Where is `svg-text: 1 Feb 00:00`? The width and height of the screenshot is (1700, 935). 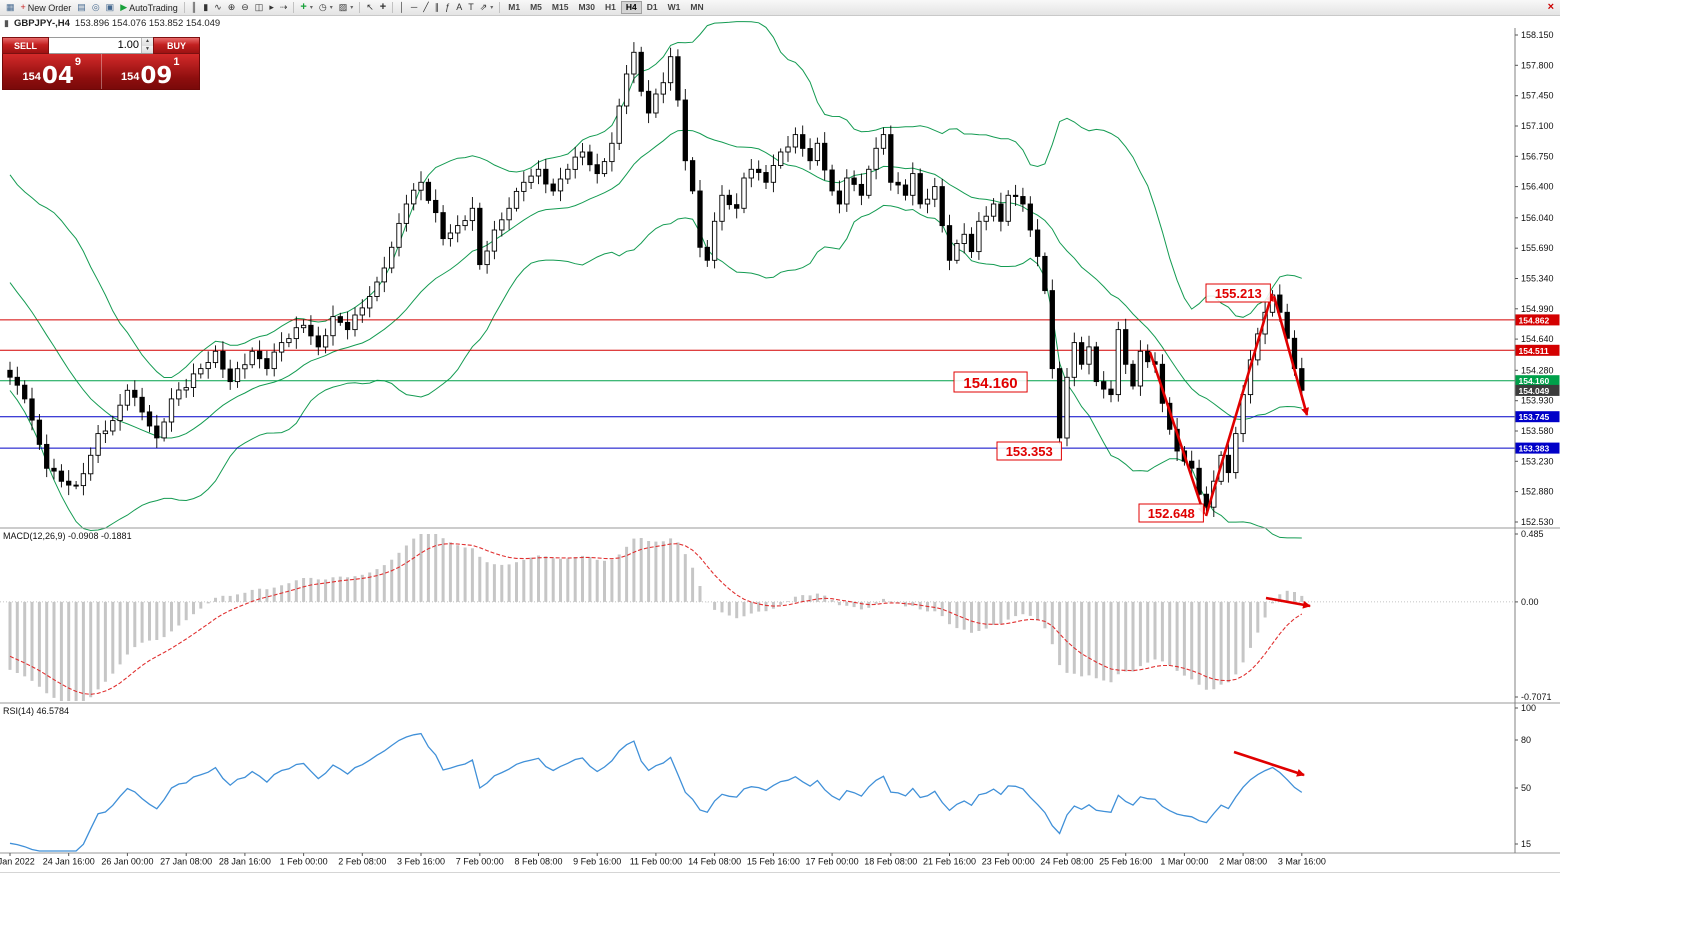 svg-text: 1 Feb 00:00 is located at coordinates (304, 862).